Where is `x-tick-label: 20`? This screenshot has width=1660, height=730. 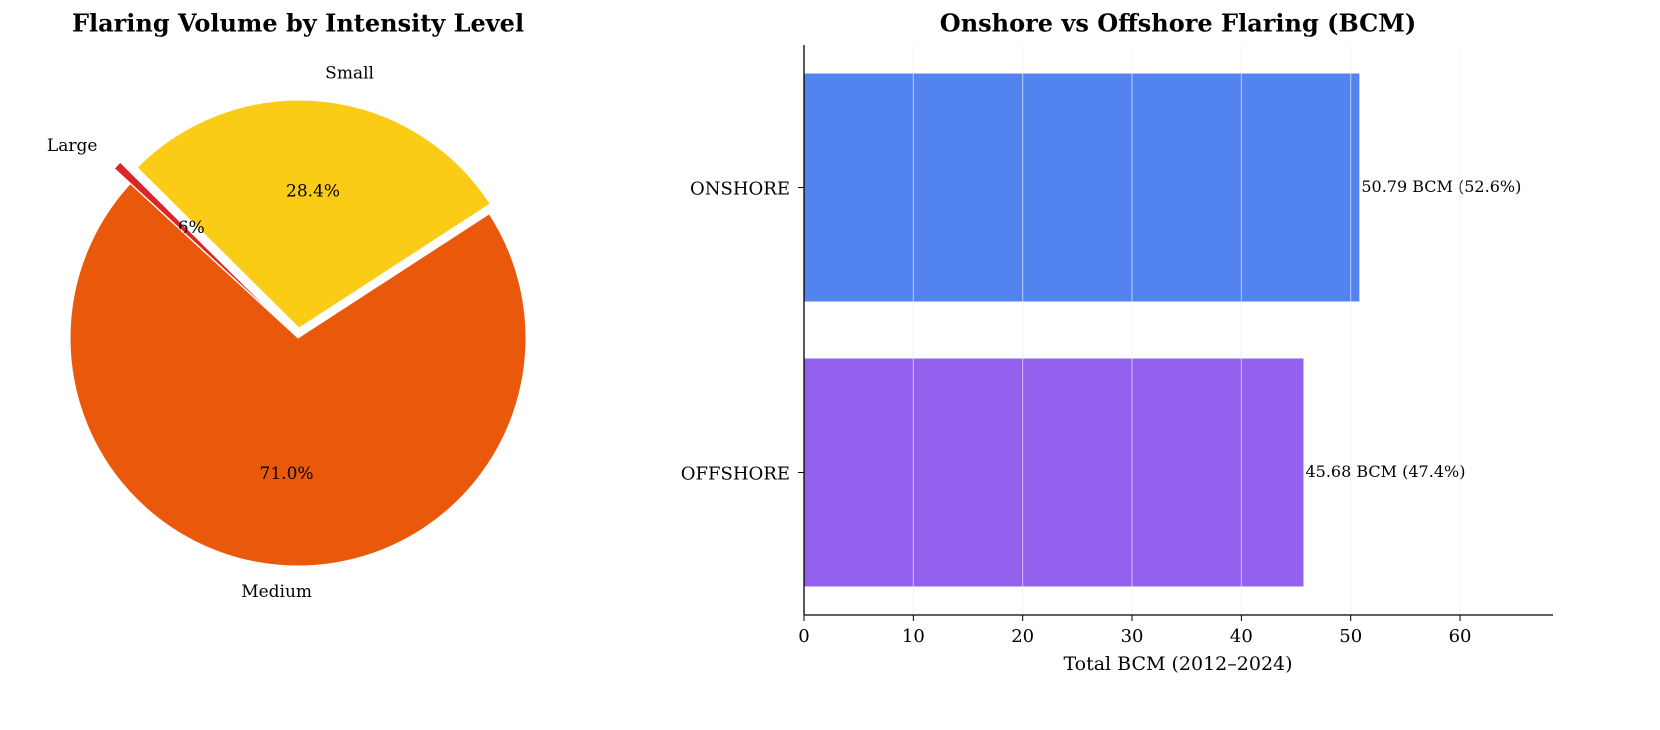 x-tick-label: 20 is located at coordinates (1022, 636).